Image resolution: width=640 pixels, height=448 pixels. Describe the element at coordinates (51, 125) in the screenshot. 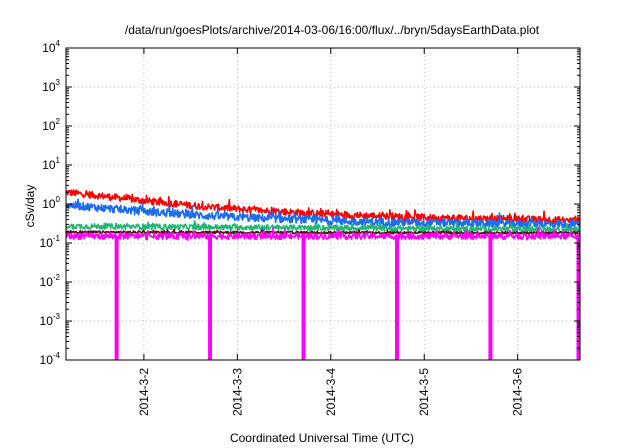

I see `y-tick-label: 10²` at that location.